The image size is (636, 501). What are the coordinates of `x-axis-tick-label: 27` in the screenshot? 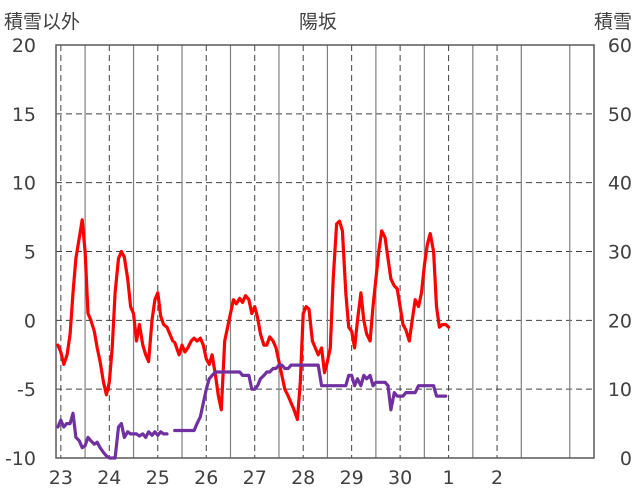 It's located at (255, 478).